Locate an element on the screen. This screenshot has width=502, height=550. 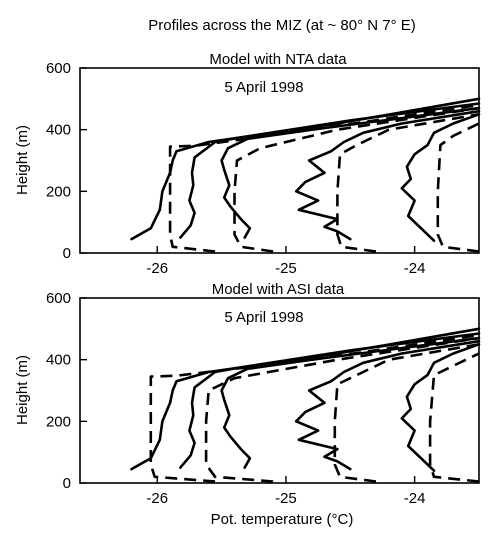
chart-title: Model with NTA data is located at coordinates (278, 59).